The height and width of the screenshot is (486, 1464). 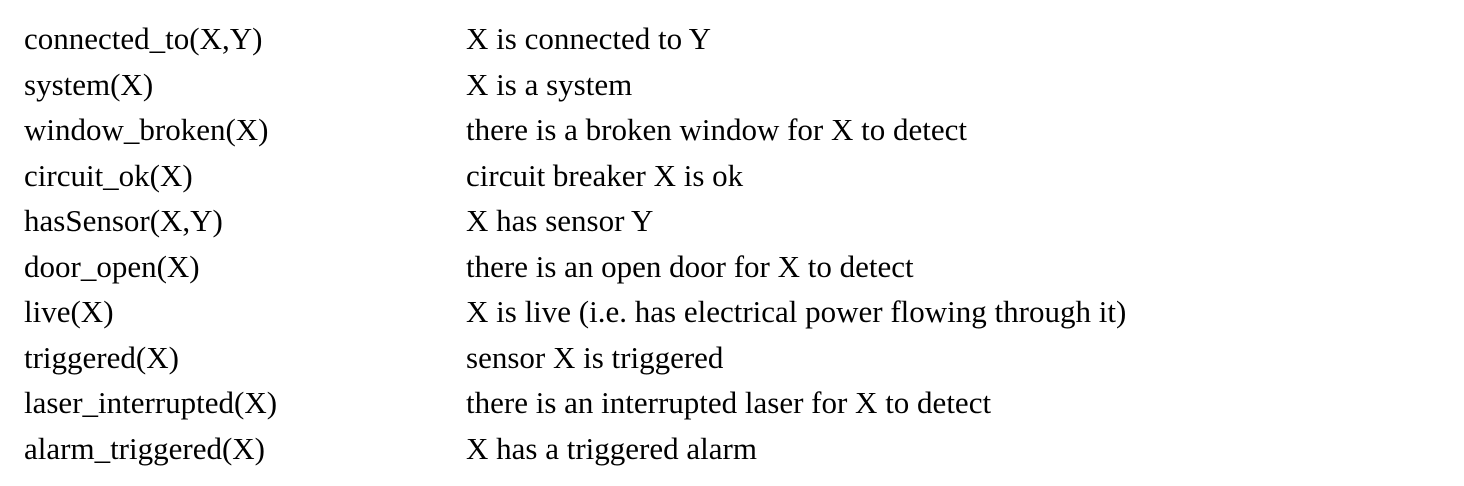 What do you see at coordinates (724, 39) in the screenshot?
I see `table-row: connected_to(X,Y) X is connected to Y` at bounding box center [724, 39].